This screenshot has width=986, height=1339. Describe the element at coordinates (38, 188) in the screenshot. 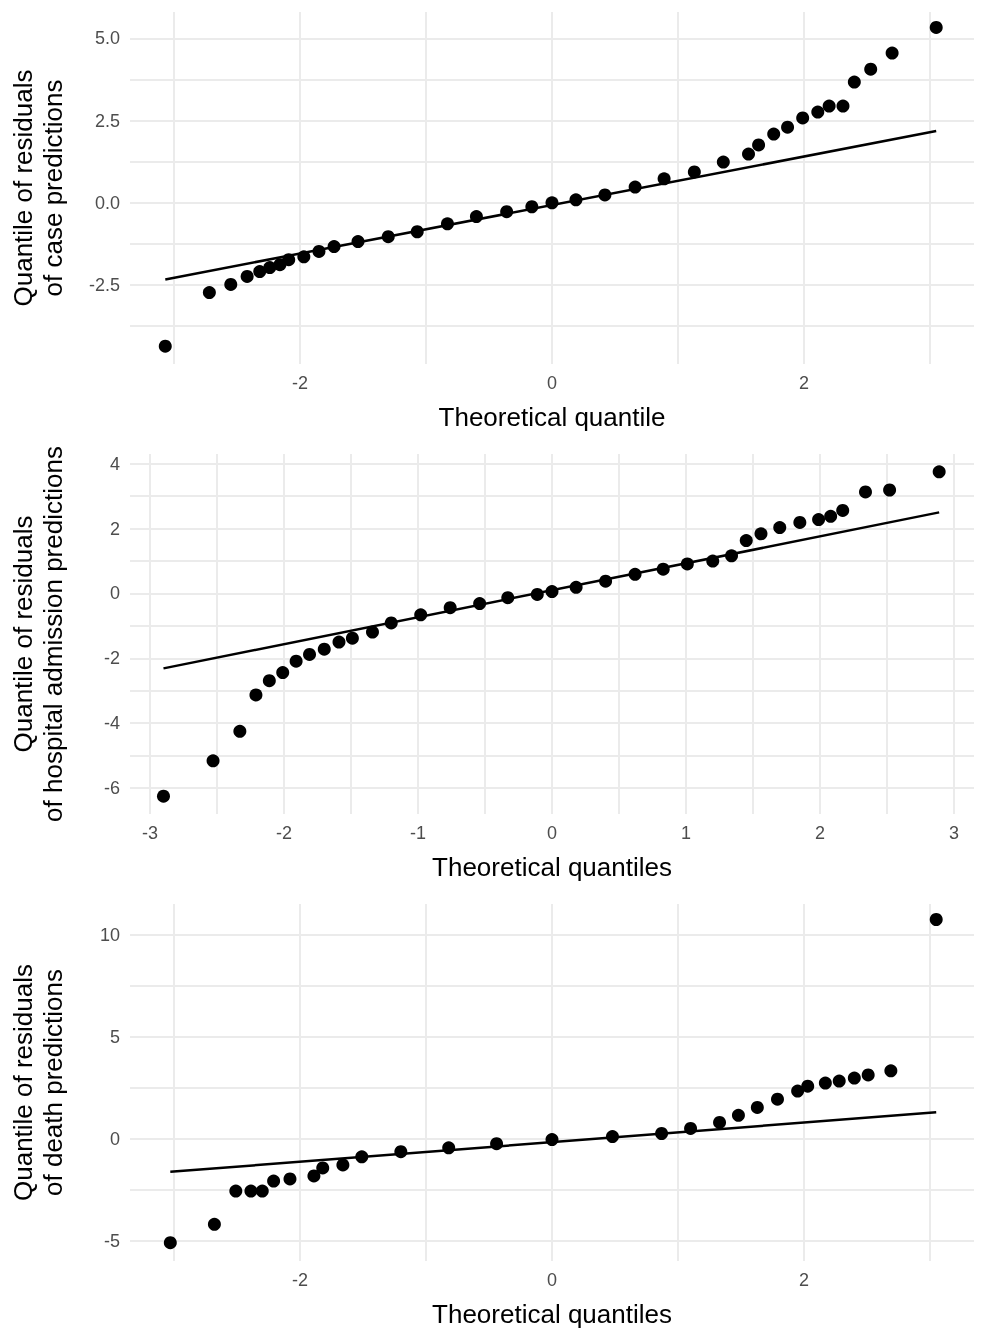

I see `y-axis-title: Quantile of residuals of case predictions` at that location.